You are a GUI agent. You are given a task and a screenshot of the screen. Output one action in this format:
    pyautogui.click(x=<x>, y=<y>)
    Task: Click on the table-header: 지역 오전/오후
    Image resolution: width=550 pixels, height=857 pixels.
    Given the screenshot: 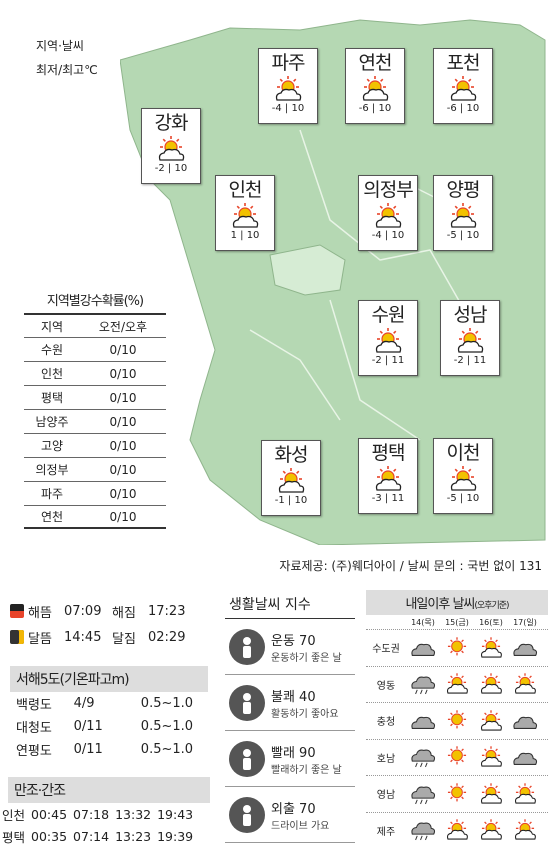 What is the action you would take?
    pyautogui.click(x=95, y=325)
    